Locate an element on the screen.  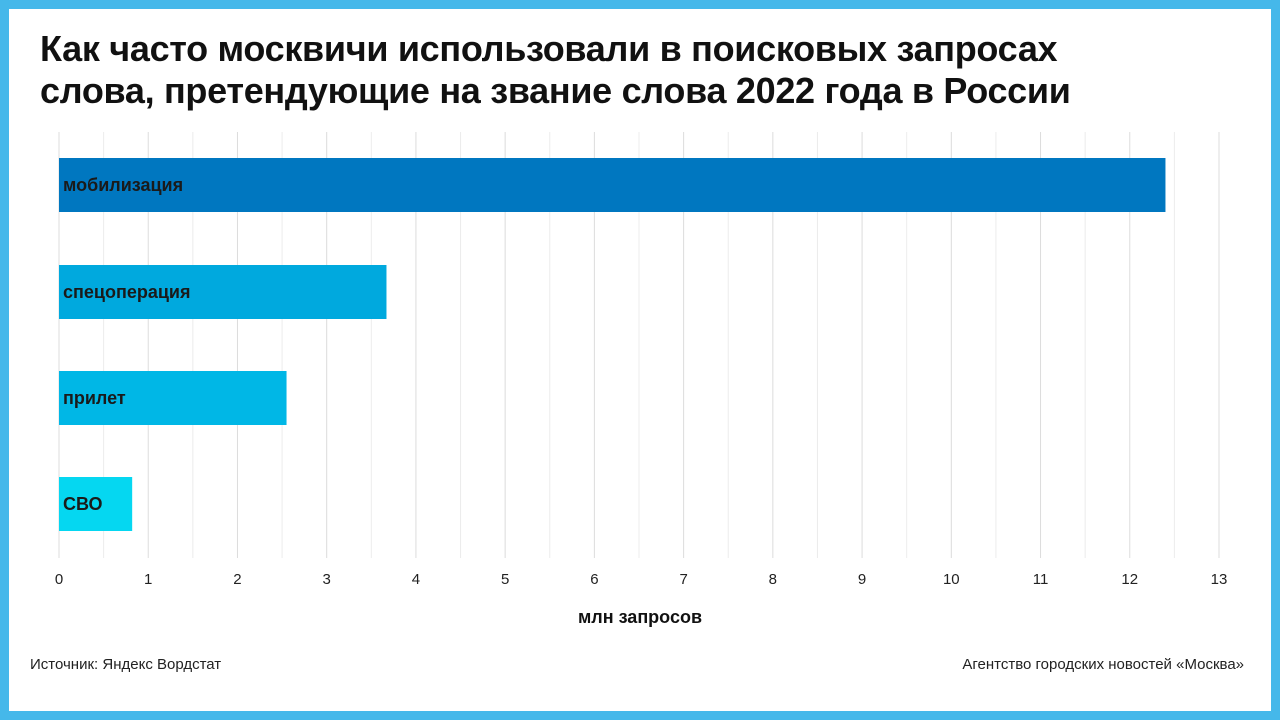
x-tick-label-11: 11 is located at coordinates (1041, 579).